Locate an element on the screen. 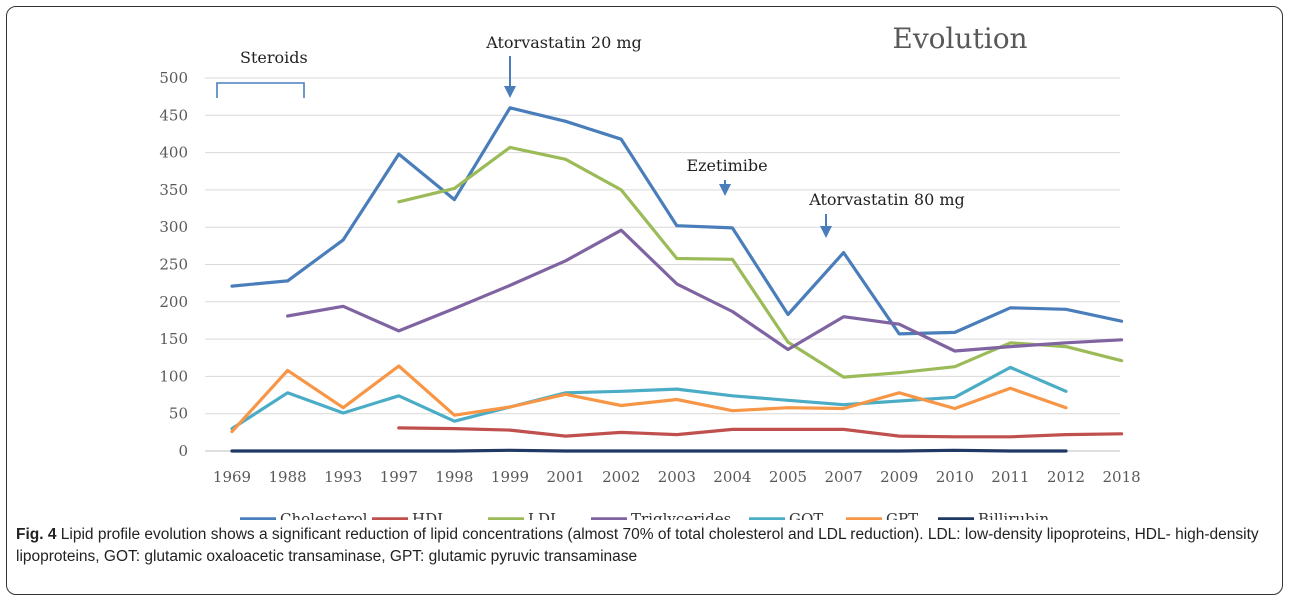 The width and height of the screenshot is (1290, 603). y-tick-label: 400 is located at coordinates (173, 153).